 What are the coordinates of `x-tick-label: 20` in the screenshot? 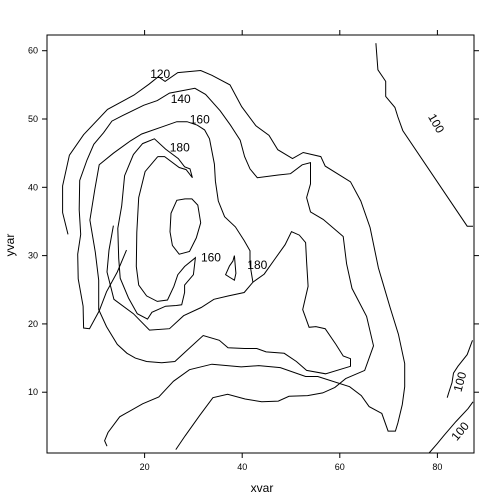 It's located at (145, 467).